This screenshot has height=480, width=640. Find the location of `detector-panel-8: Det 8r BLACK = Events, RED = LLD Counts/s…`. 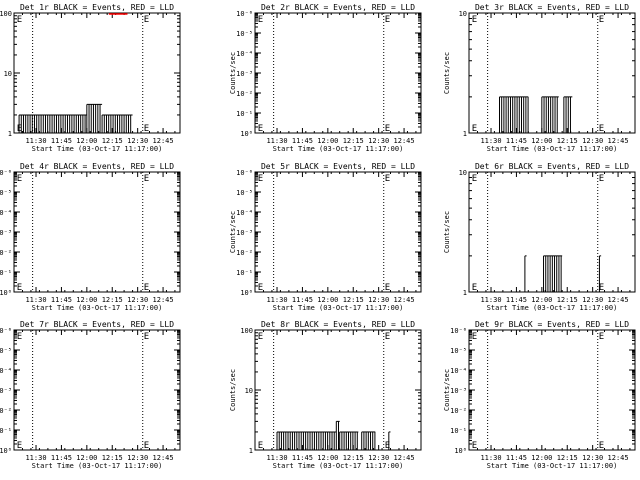

detector-panel-8: Det 8r BLACK = Events, RED = LLD Counts/s… is located at coordinates (325, 395).